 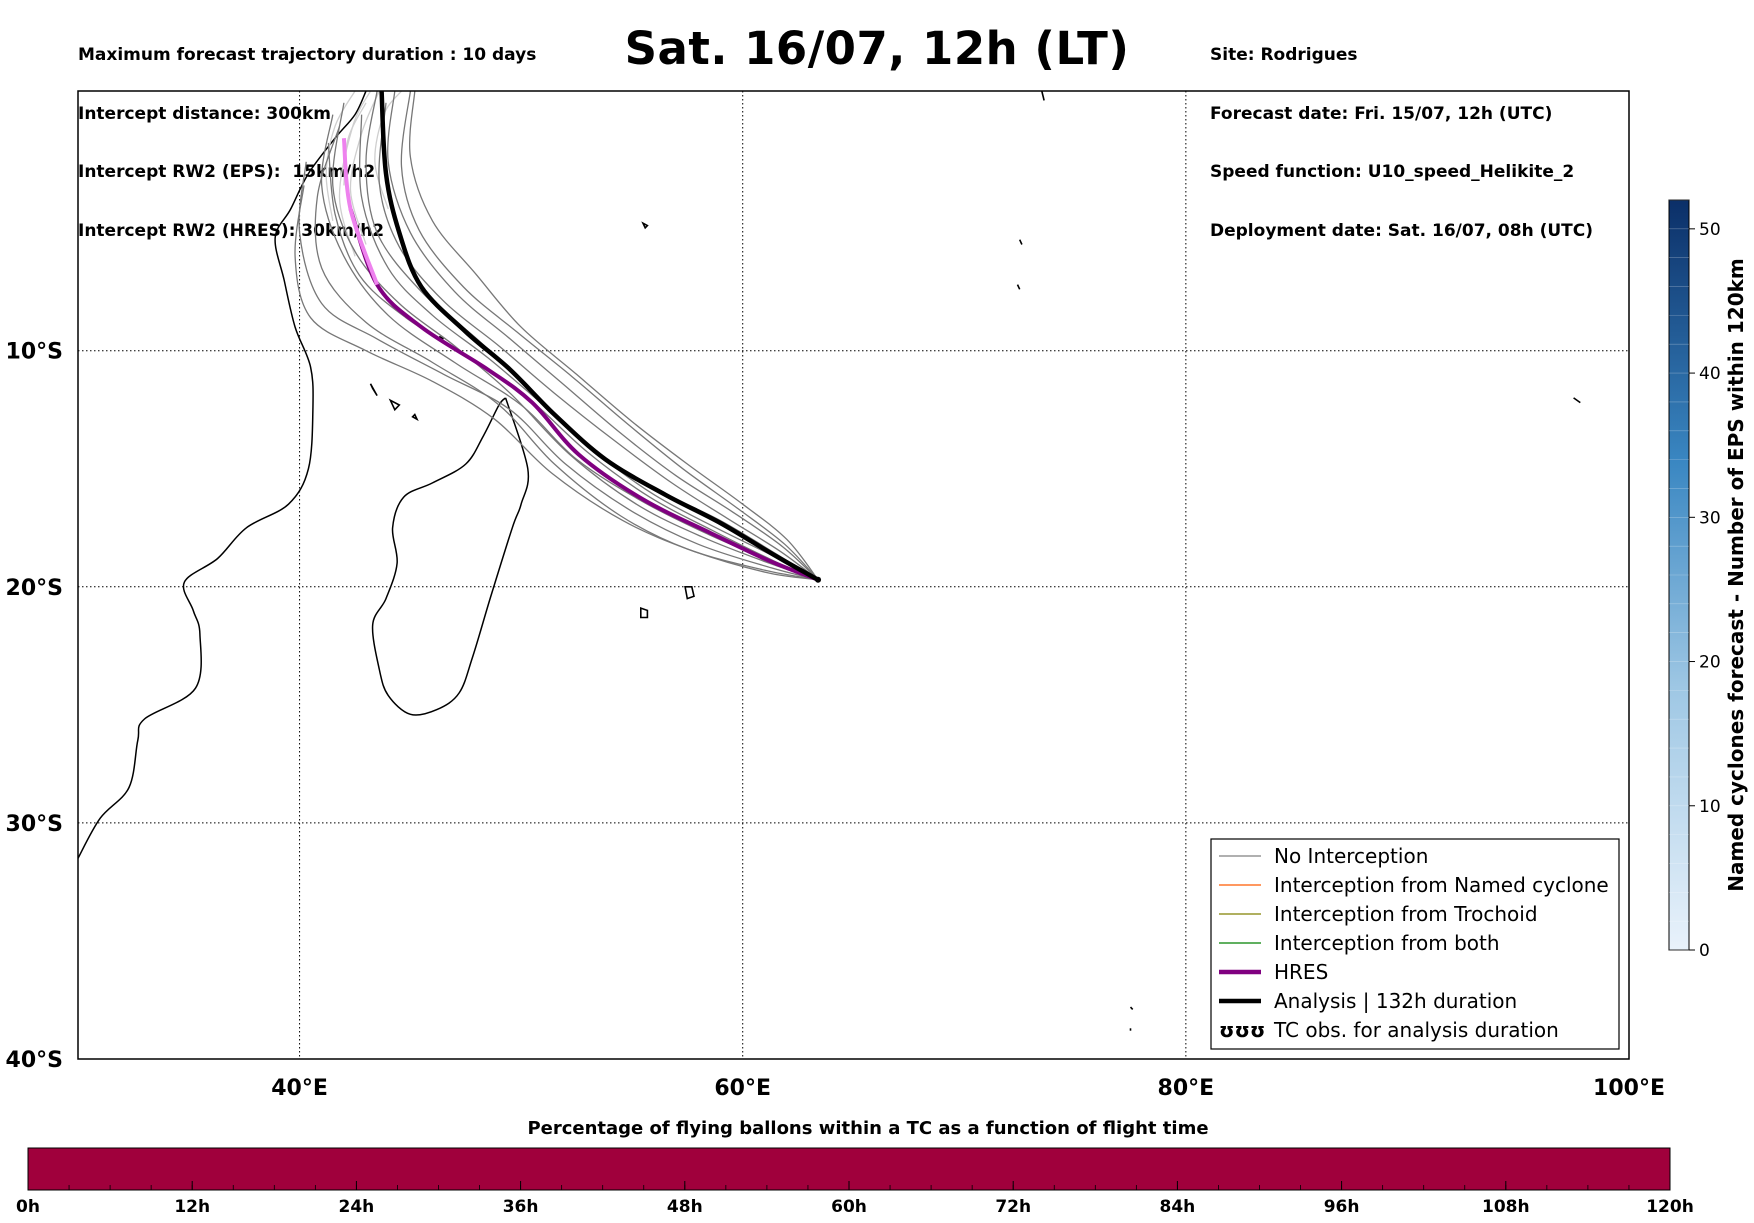 I want to click on legend-symbol: ʊʊʊ, so click(x=1242, y=1030).